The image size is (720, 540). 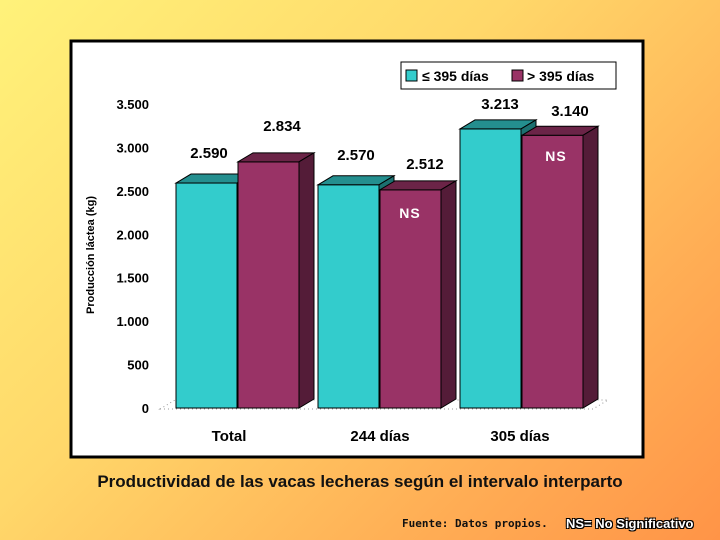 I want to click on y-tick-label: 0, so click(x=145, y=408).